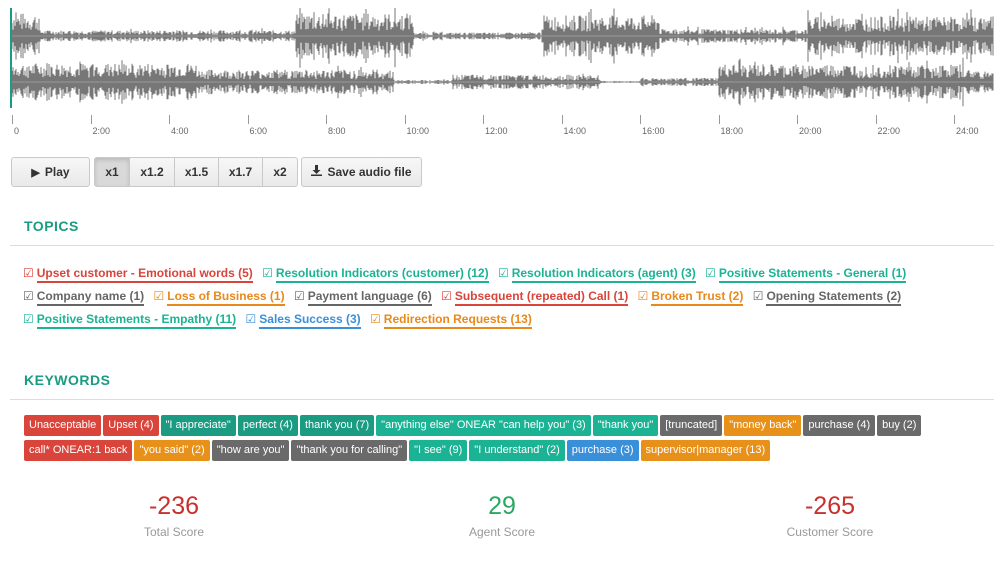 This screenshot has height=562, width=1000. What do you see at coordinates (806, 274) in the screenshot?
I see `topic-item: ☑ Positive Statements - General (1)` at bounding box center [806, 274].